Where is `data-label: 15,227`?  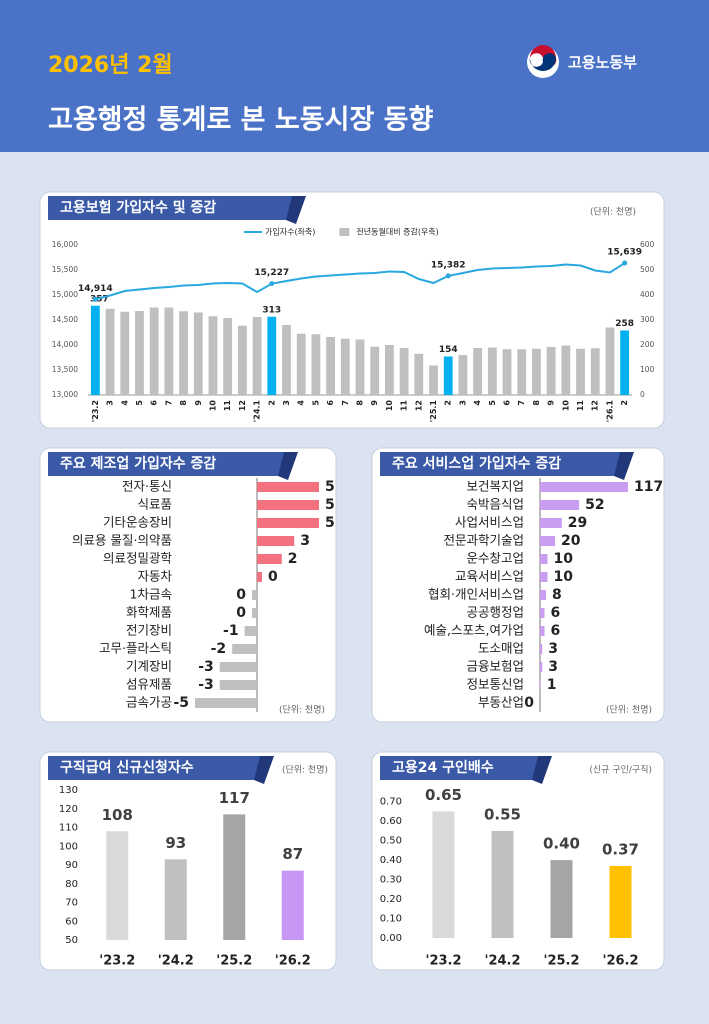 data-label: 15,227 is located at coordinates (271, 273).